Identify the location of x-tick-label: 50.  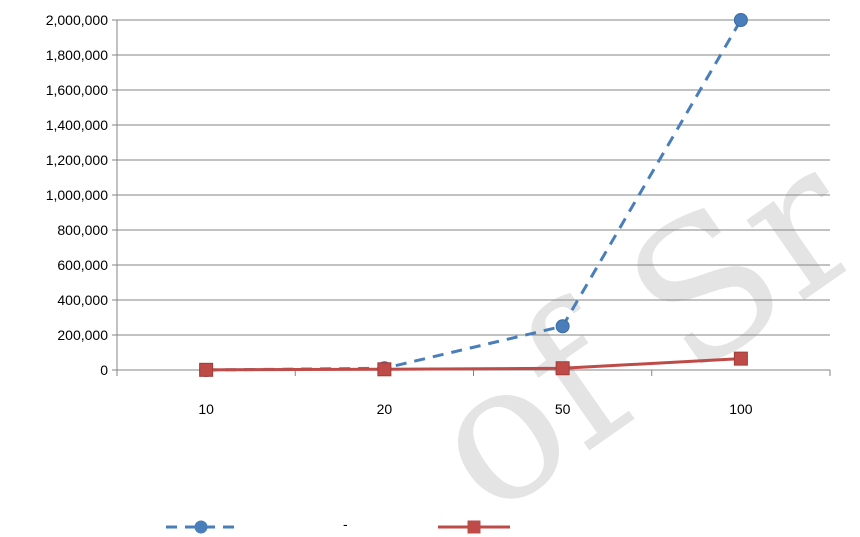
(563, 409).